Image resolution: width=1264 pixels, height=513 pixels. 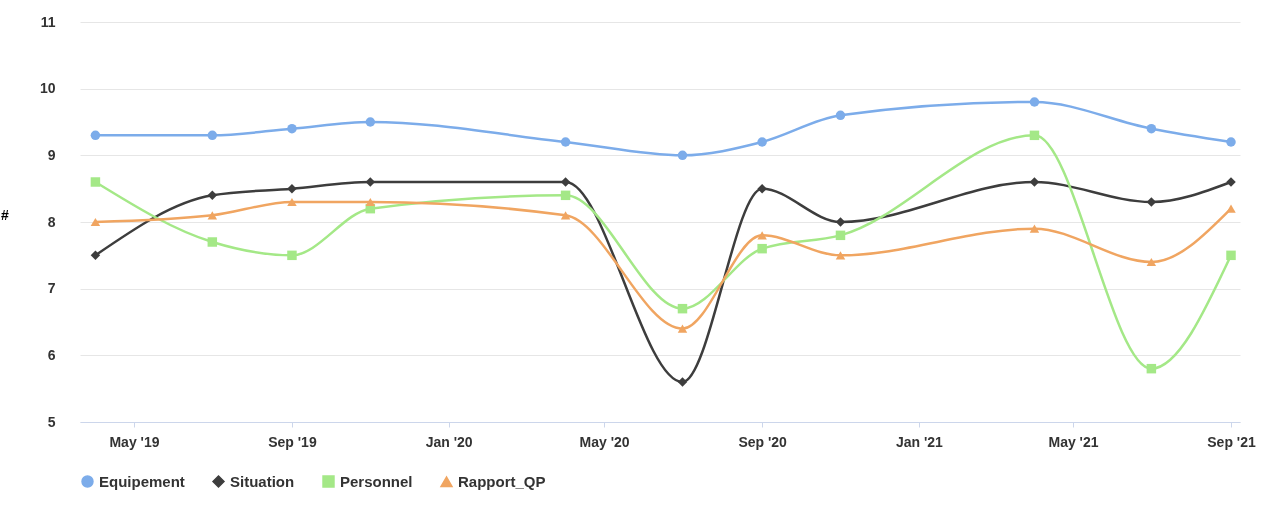 What do you see at coordinates (502, 481) in the screenshot?
I see `legend-label: Rapport_QP` at bounding box center [502, 481].